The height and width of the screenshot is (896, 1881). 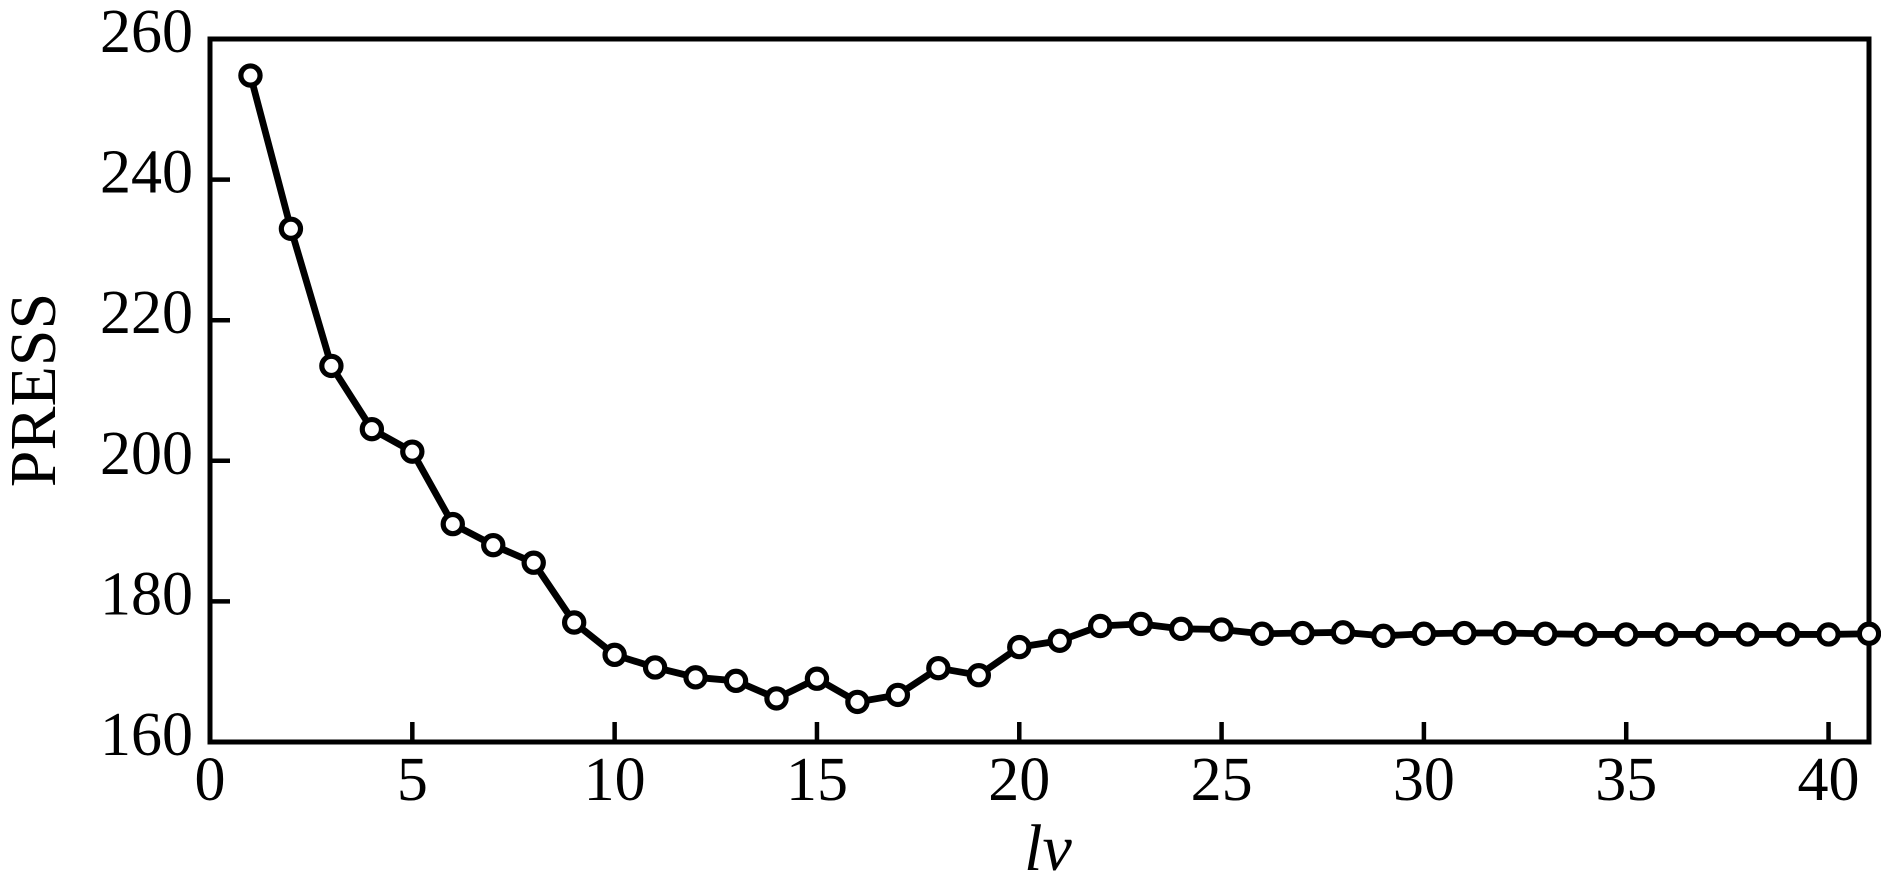 What do you see at coordinates (615, 780) in the screenshot?
I see `x-tick-label: 10` at bounding box center [615, 780].